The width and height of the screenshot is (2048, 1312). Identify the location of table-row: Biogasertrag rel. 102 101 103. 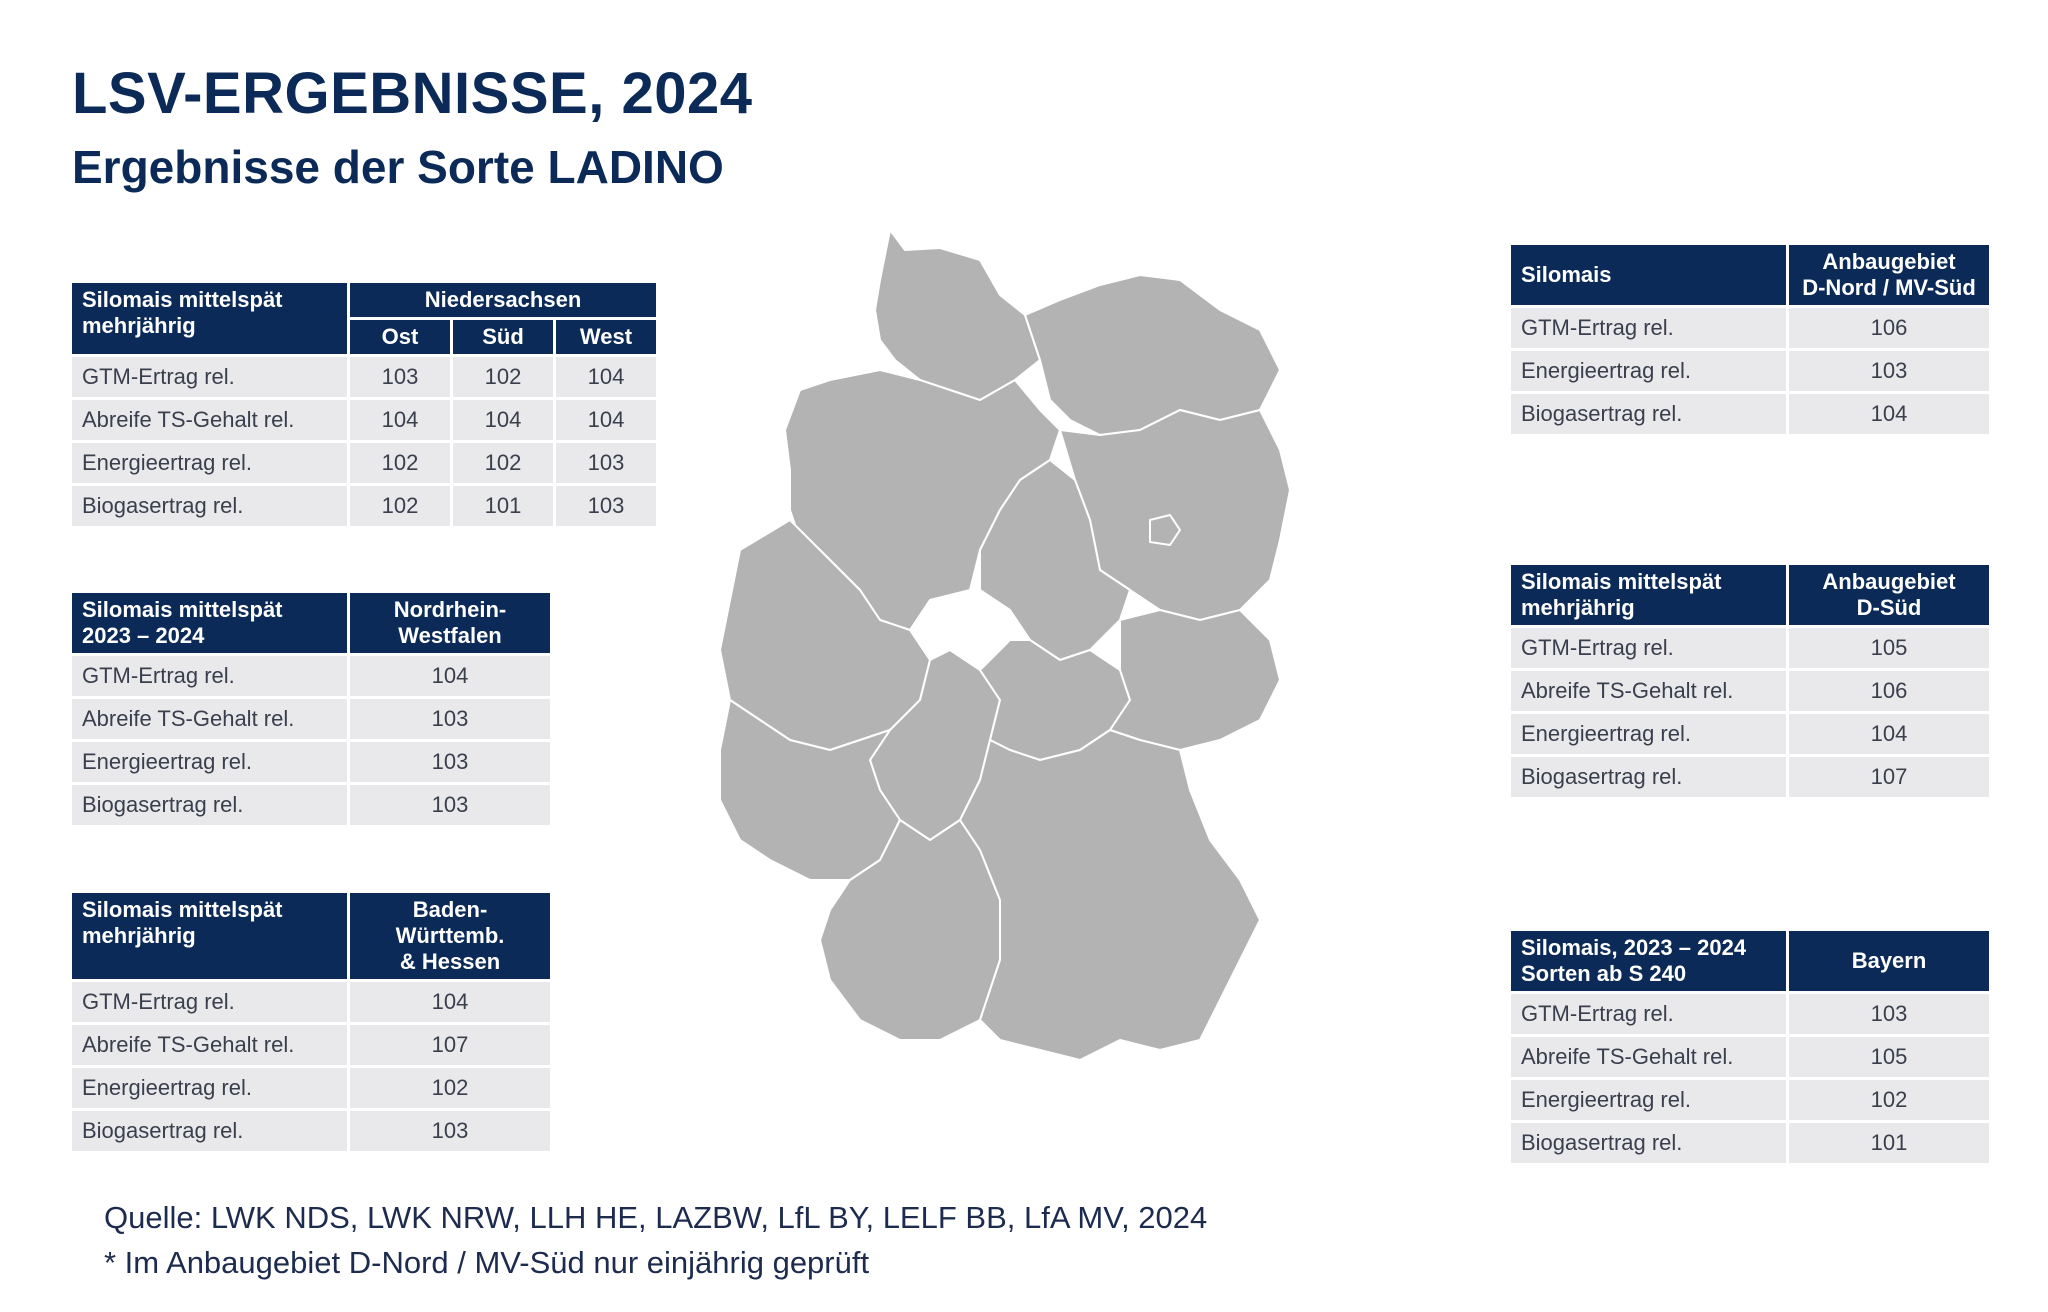
(364, 506).